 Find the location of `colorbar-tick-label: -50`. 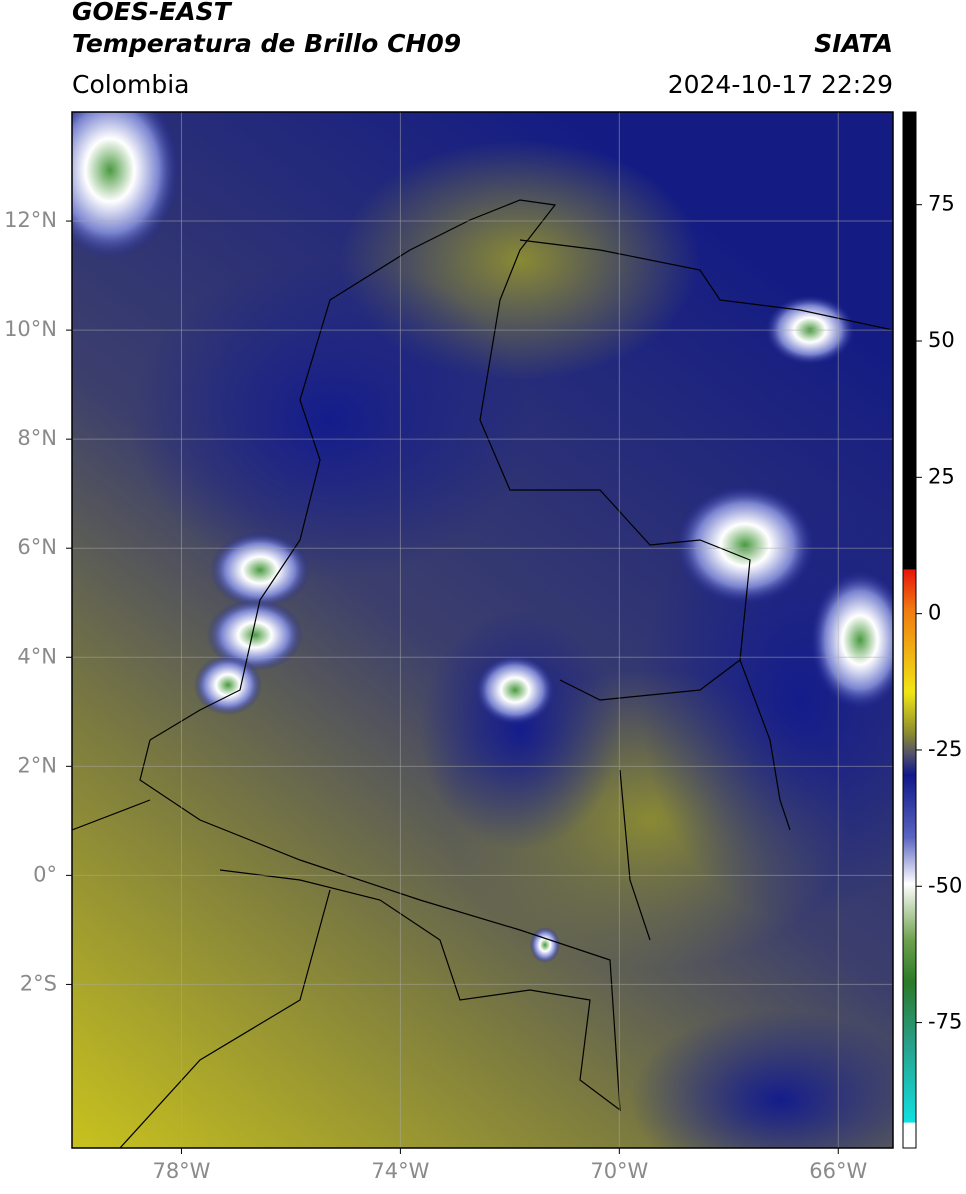

colorbar-tick-label: -50 is located at coordinates (945, 885).